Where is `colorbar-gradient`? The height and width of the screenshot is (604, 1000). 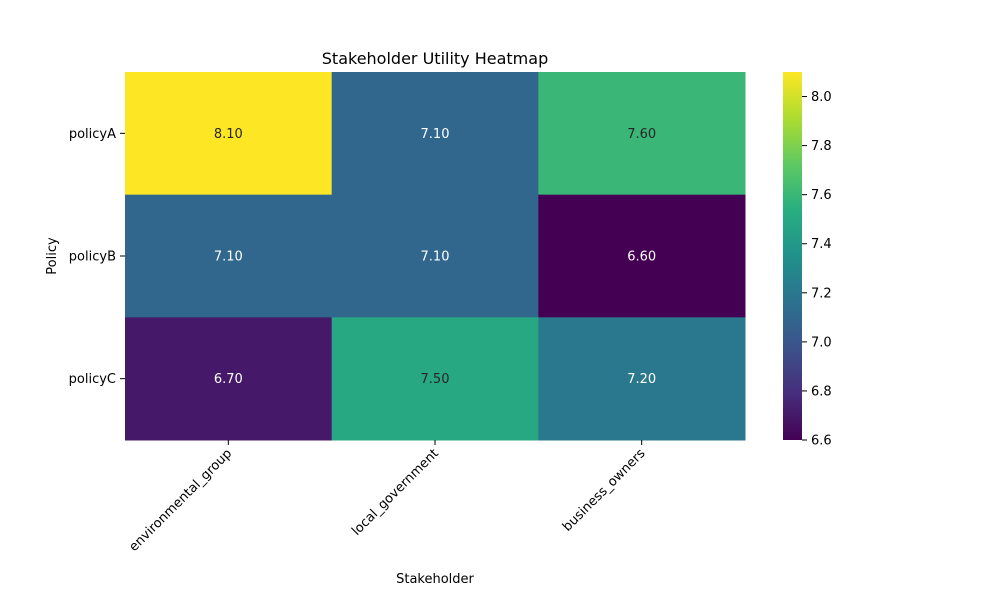
colorbar-gradient is located at coordinates (792, 256).